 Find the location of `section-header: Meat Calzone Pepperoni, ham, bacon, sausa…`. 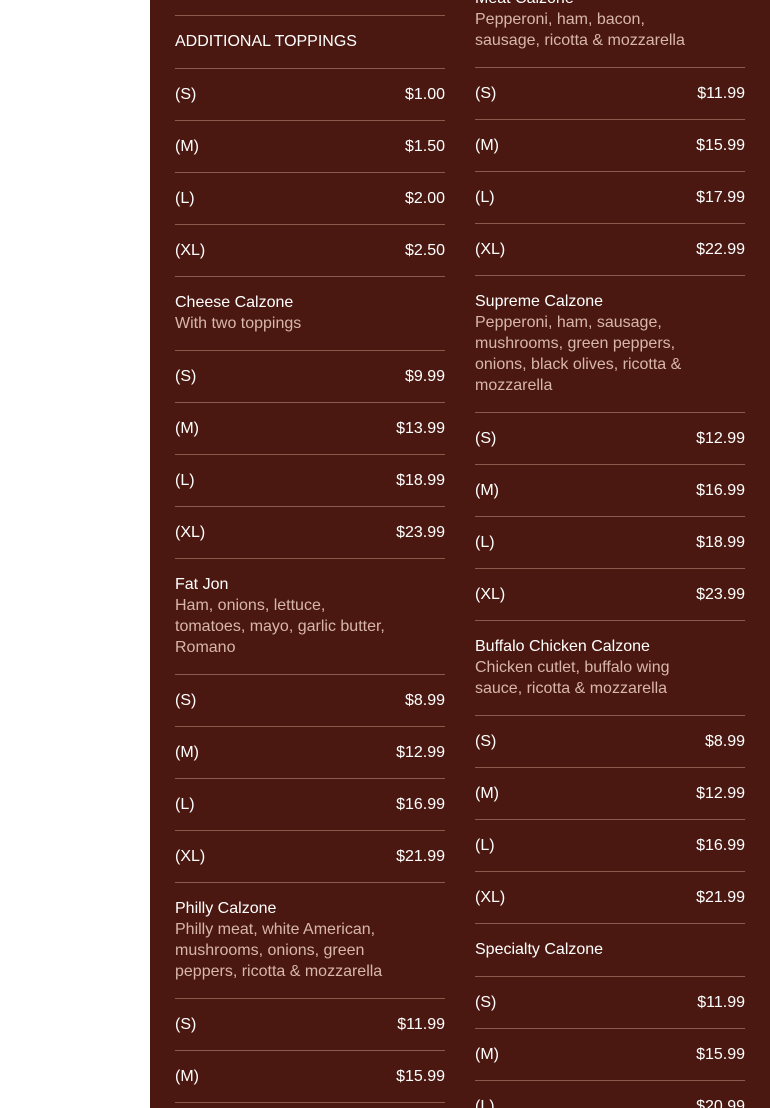

section-header: Meat Calzone Pepperoni, ham, bacon, sausa… is located at coordinates (610, 34).